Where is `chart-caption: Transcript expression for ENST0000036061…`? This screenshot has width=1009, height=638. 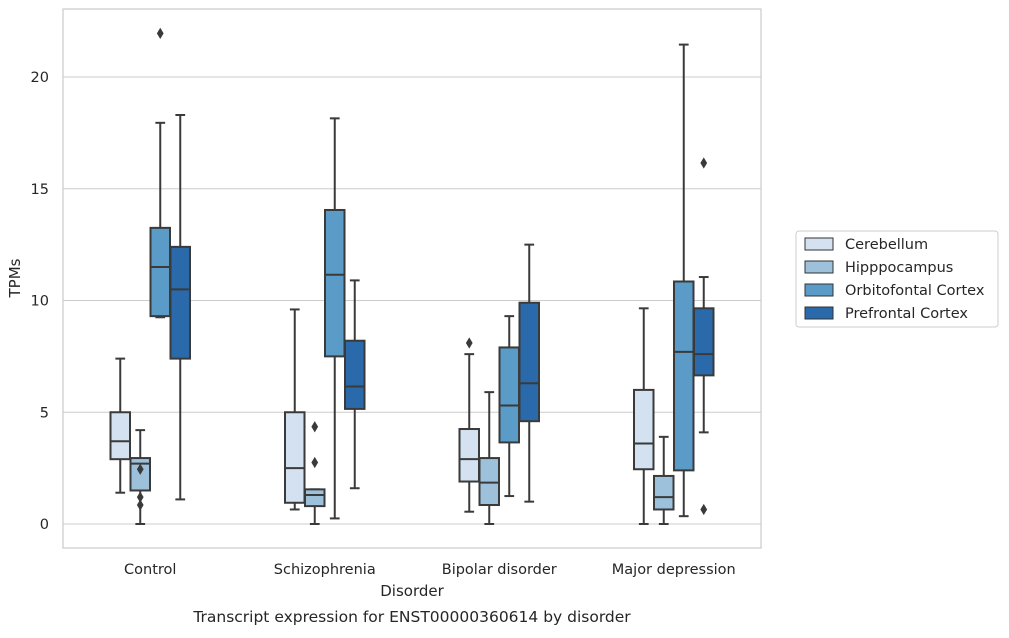 chart-caption: Transcript expression for ENST0000036061… is located at coordinates (411, 617).